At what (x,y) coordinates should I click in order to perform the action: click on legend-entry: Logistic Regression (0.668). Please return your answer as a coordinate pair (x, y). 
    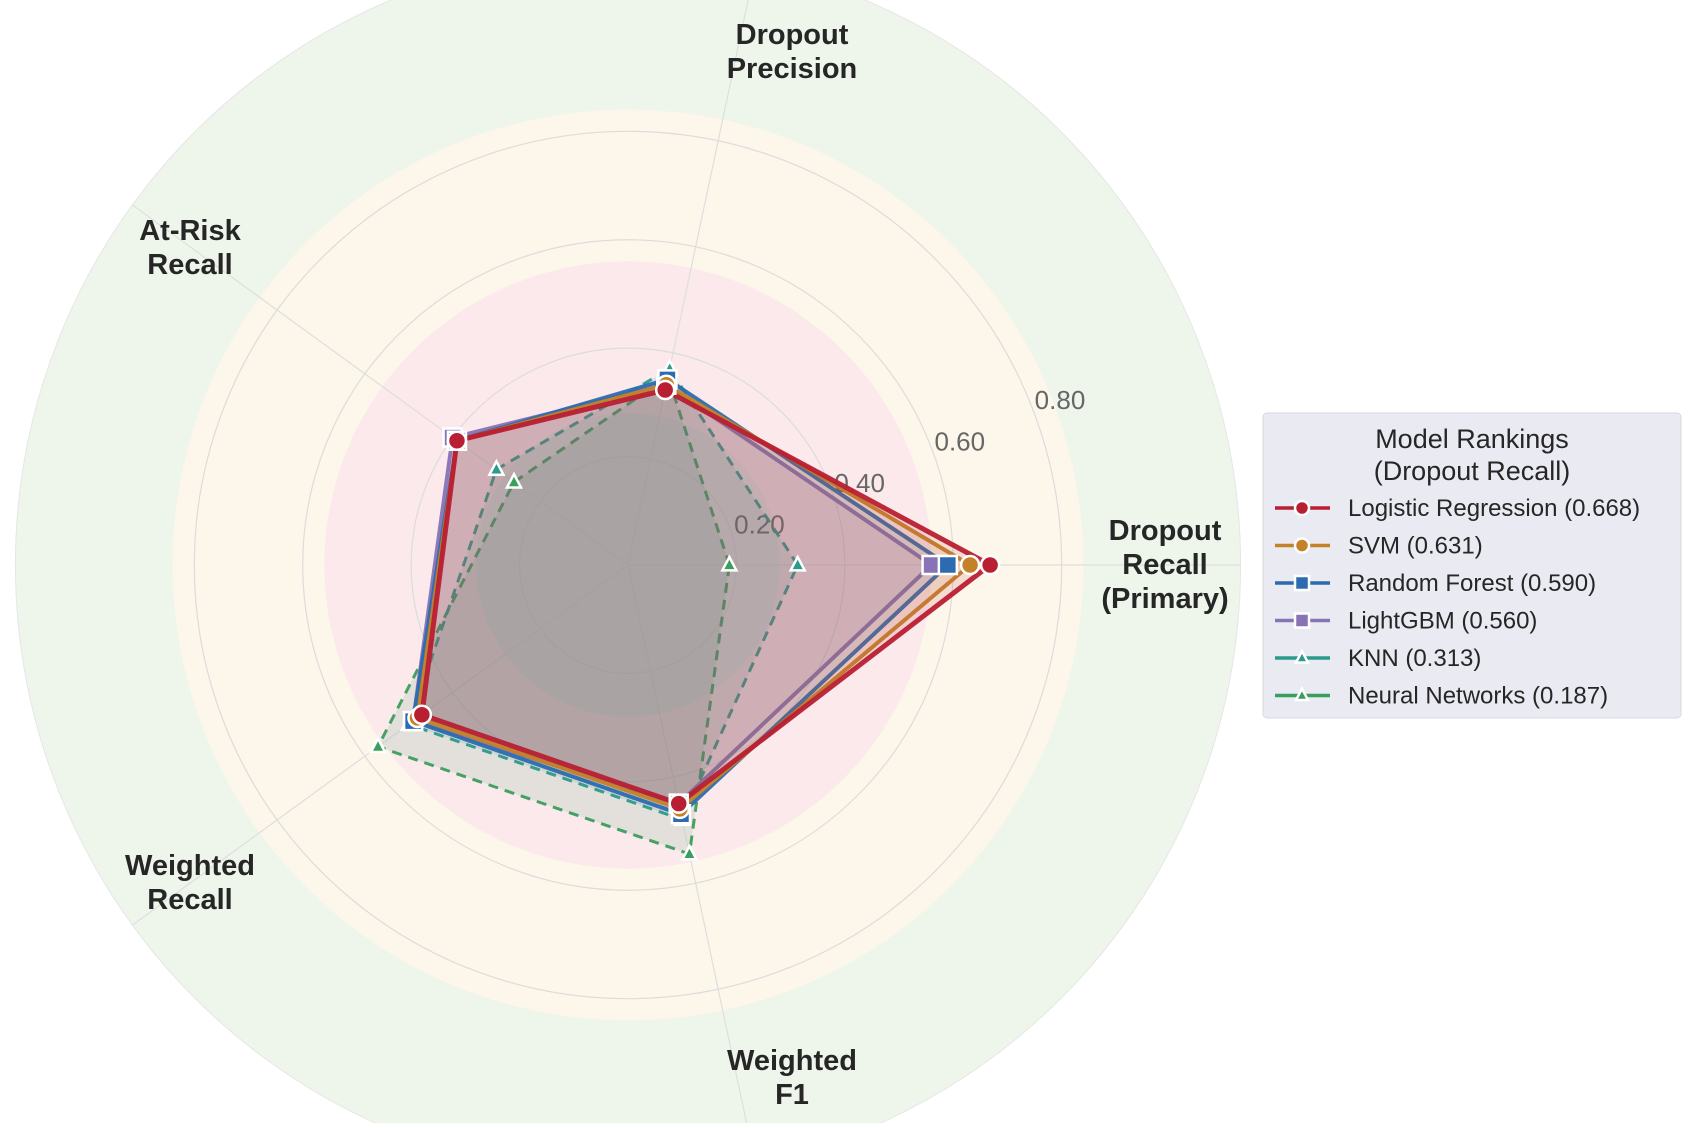
    Looking at the image, I should click on (1457, 508).